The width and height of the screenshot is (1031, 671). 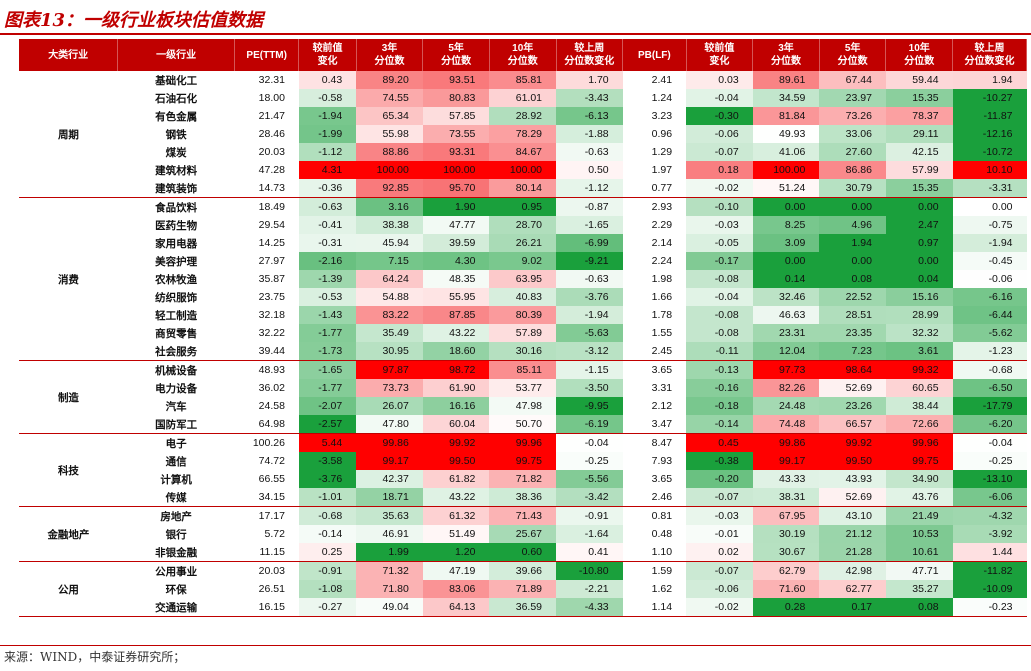 What do you see at coordinates (989, 297) in the screenshot?
I see `value-cell: -6.16` at bounding box center [989, 297].